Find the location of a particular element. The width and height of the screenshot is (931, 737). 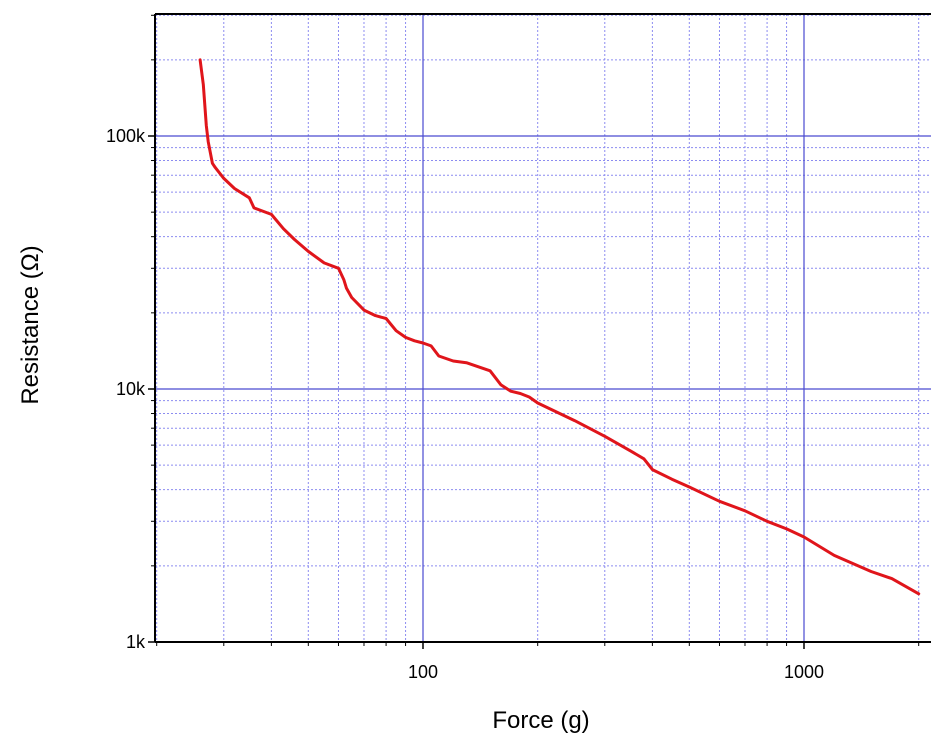

y-tick-label: 10k is located at coordinates (131, 389).